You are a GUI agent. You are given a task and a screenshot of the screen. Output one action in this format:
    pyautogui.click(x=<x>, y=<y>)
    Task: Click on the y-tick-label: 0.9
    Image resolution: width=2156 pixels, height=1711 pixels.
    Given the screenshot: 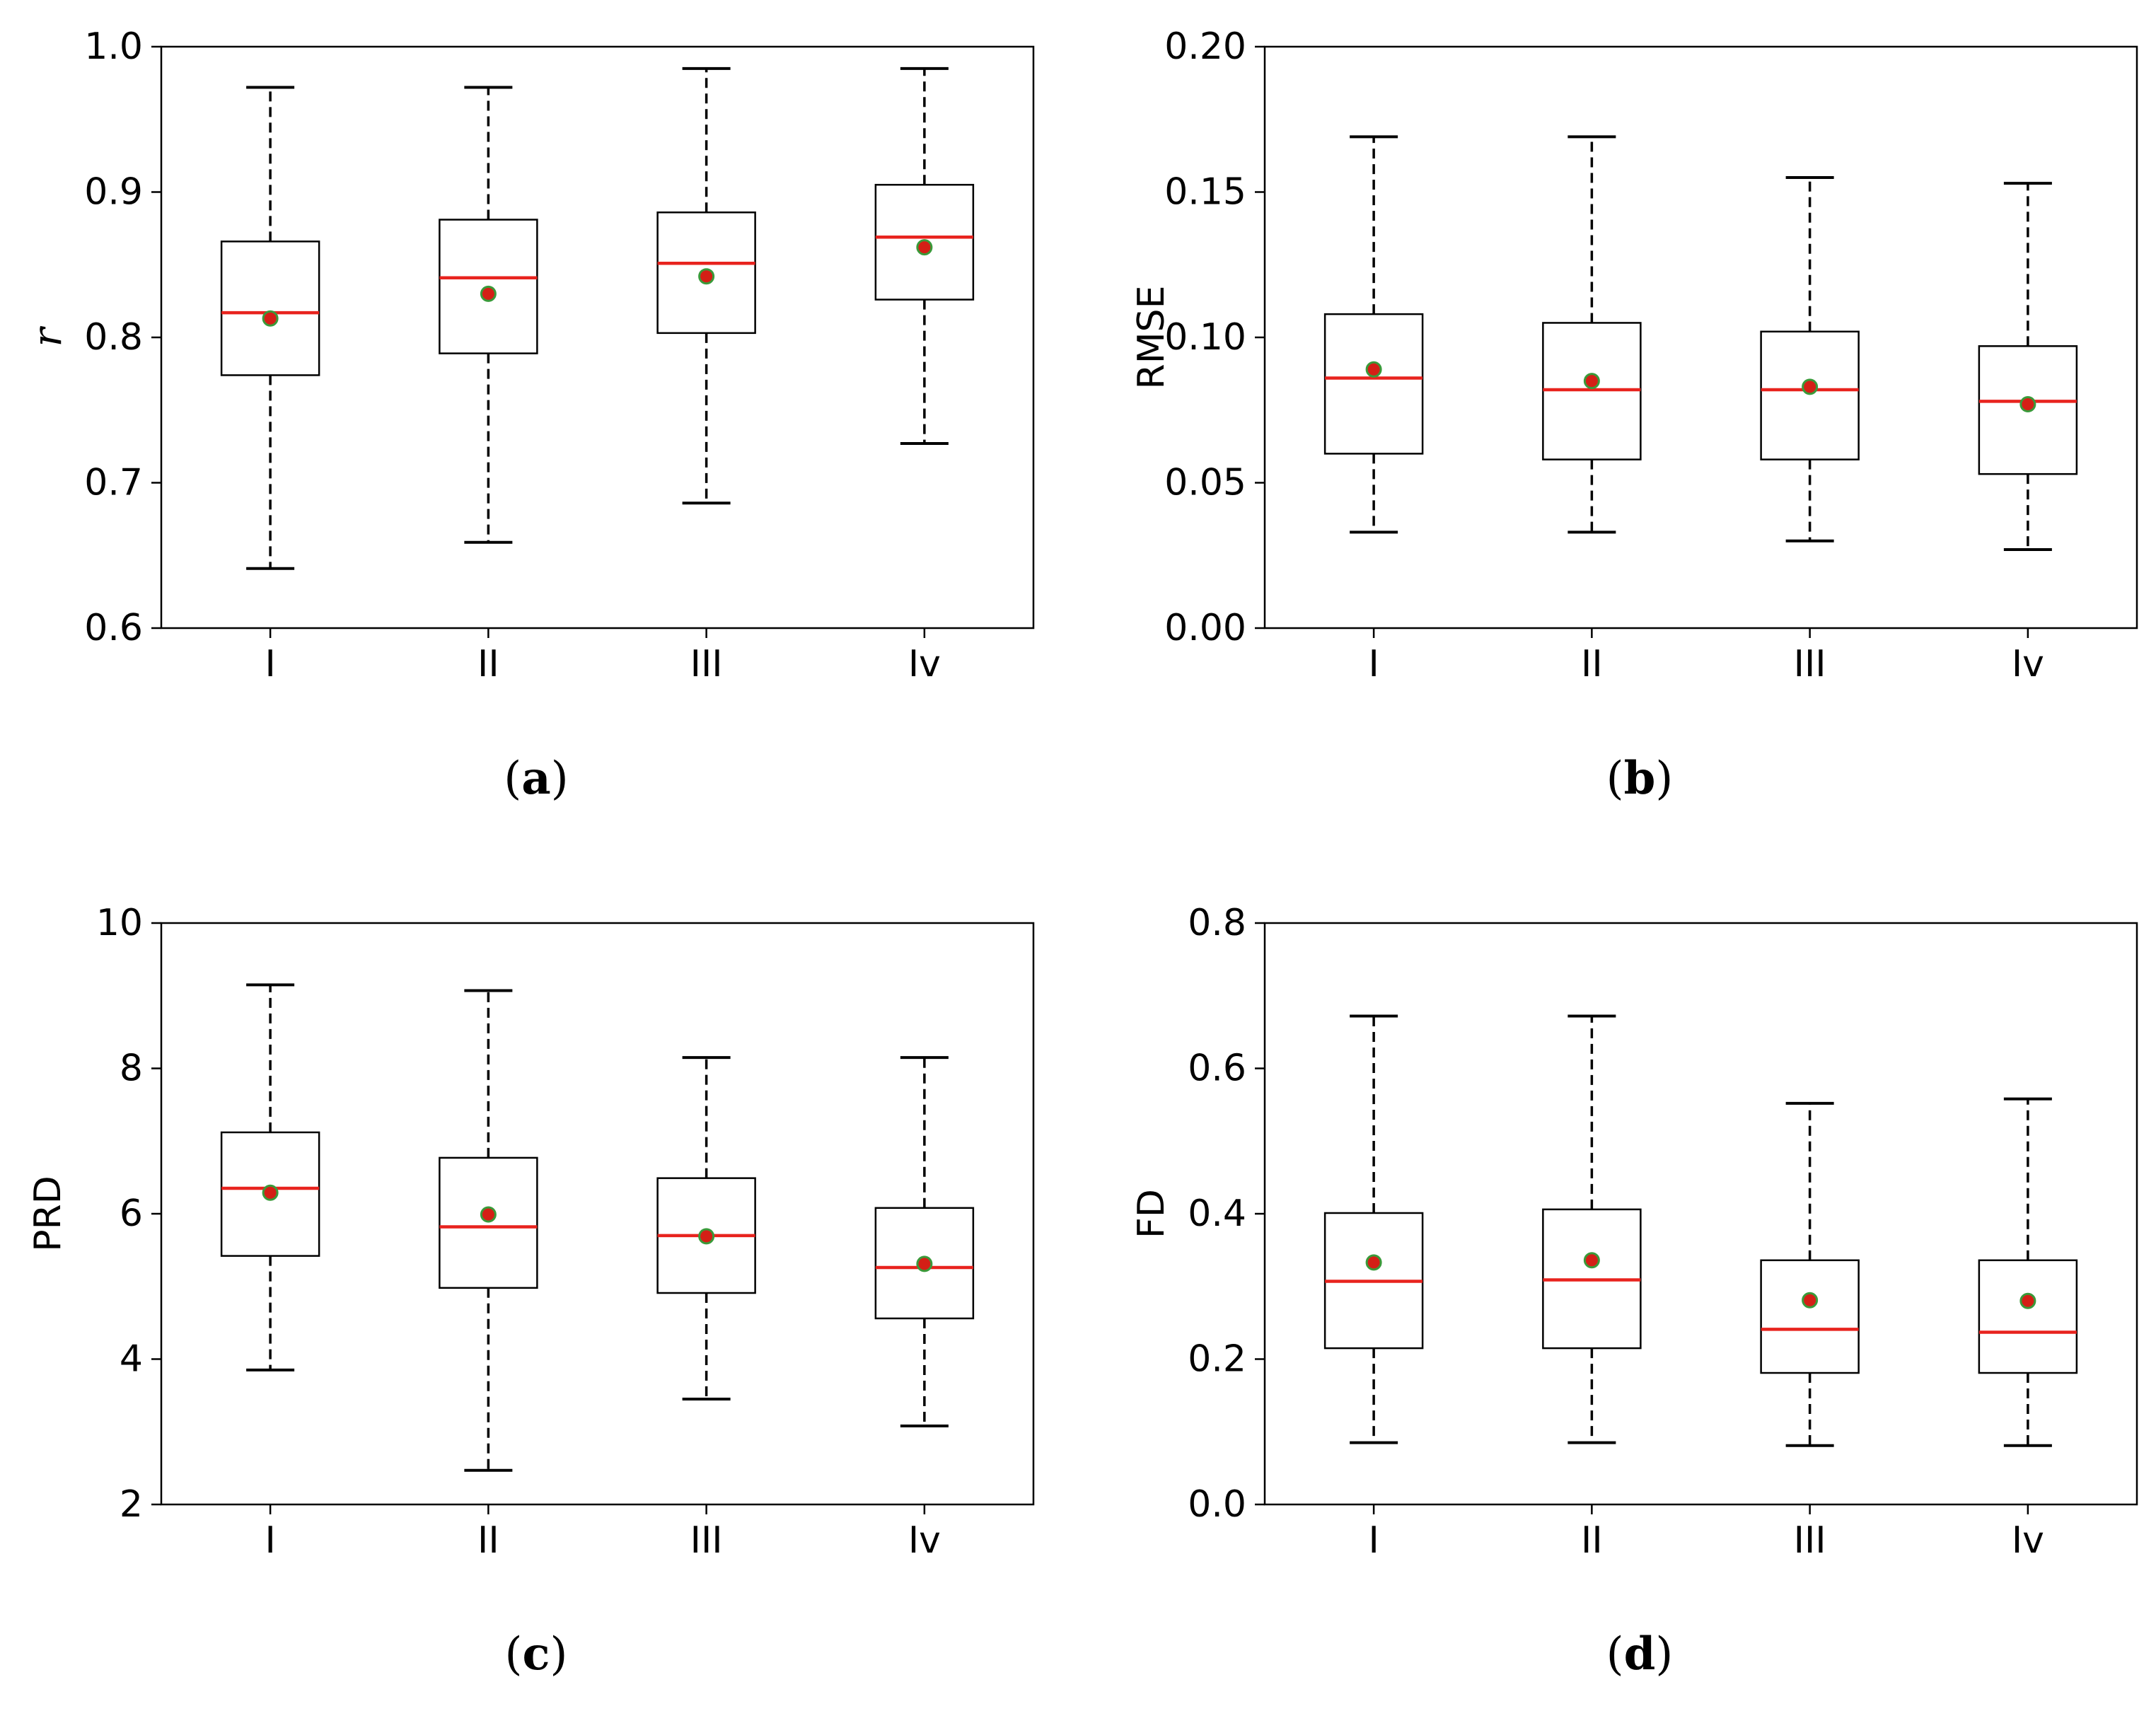 What is the action you would take?
    pyautogui.click(x=114, y=192)
    